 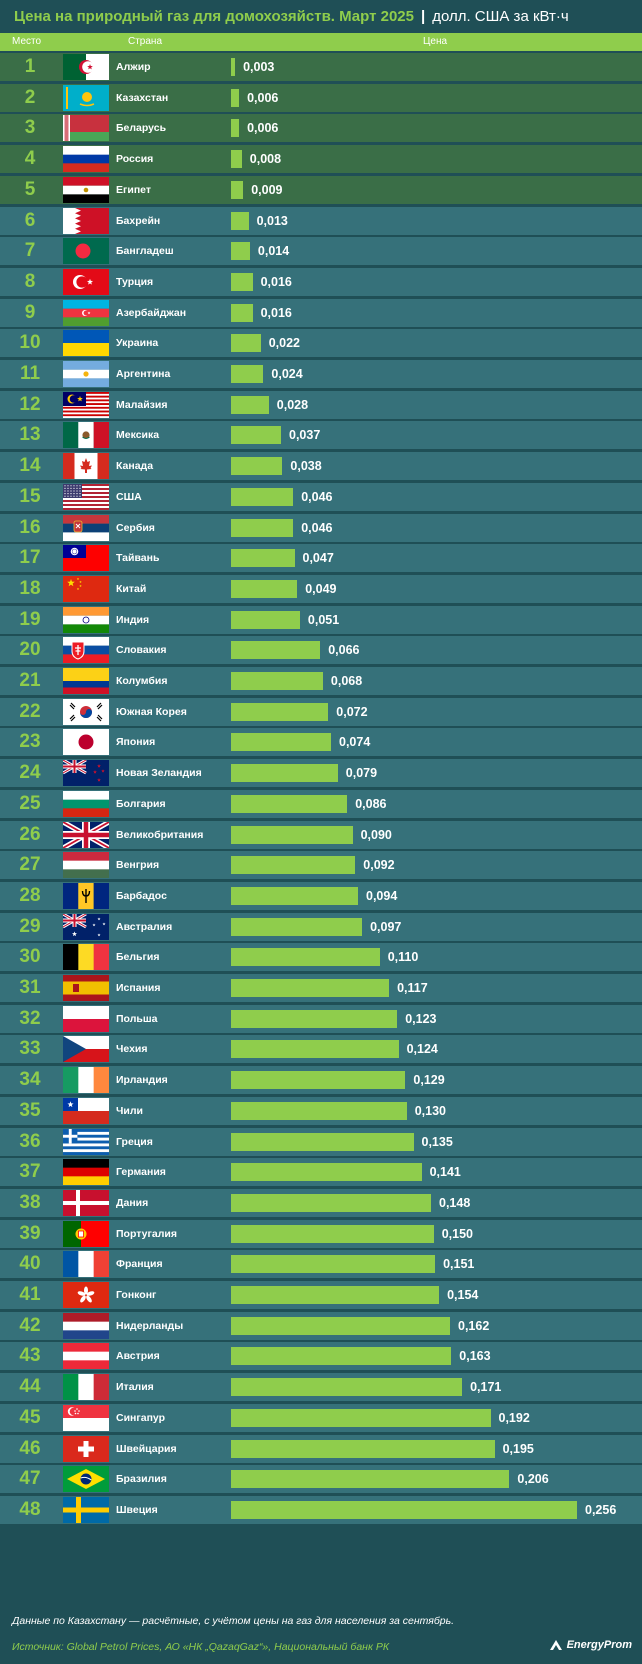 I want to click on value-label: 0,072, so click(x=352, y=711).